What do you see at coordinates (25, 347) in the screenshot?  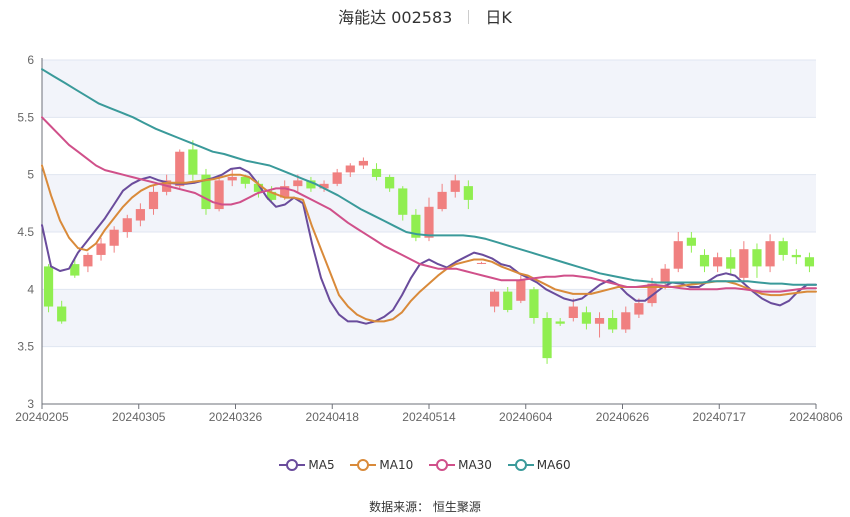 I see `y-tick-label: 3.5` at bounding box center [25, 347].